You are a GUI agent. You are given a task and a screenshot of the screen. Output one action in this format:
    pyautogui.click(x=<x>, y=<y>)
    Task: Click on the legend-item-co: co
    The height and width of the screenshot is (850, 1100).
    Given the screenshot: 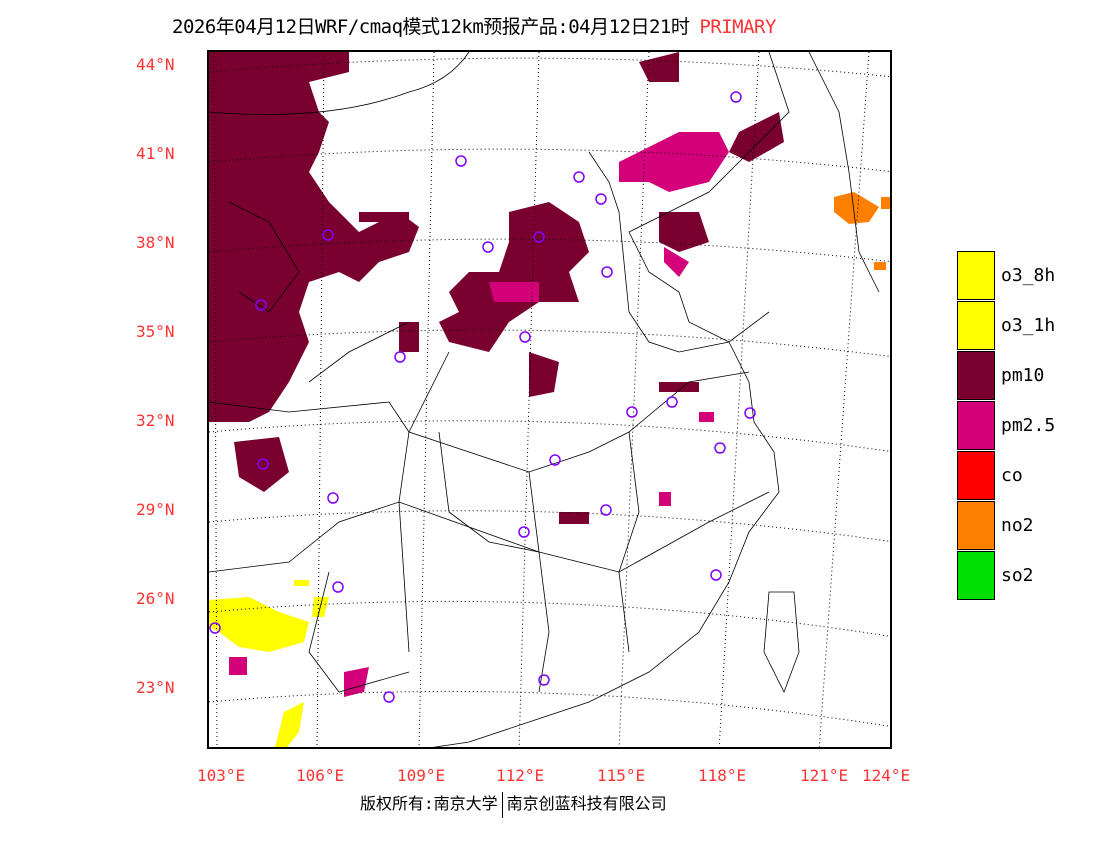 What is the action you would take?
    pyautogui.click(x=1006, y=475)
    